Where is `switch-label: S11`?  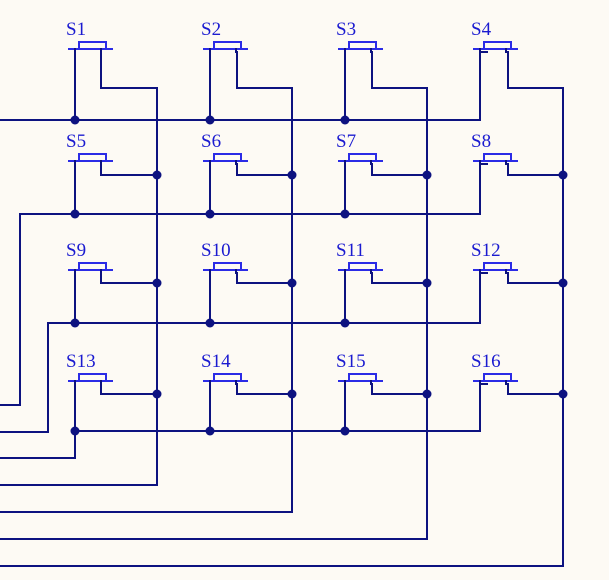
switch-label: S11 is located at coordinates (350, 250).